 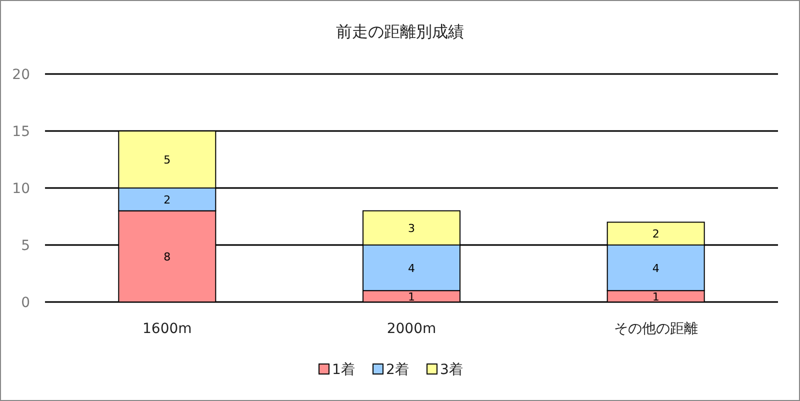 I want to click on xtick: 1600m, so click(x=167, y=329).